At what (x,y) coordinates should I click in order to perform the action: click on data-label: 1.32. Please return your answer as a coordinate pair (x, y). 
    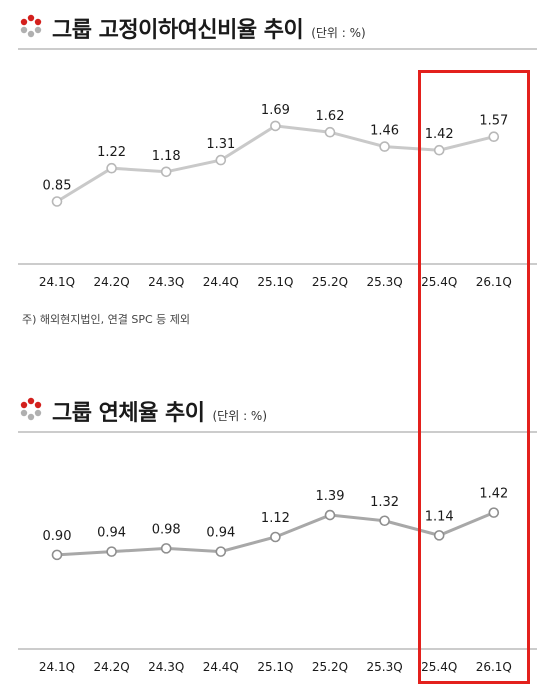
    Looking at the image, I should click on (384, 502).